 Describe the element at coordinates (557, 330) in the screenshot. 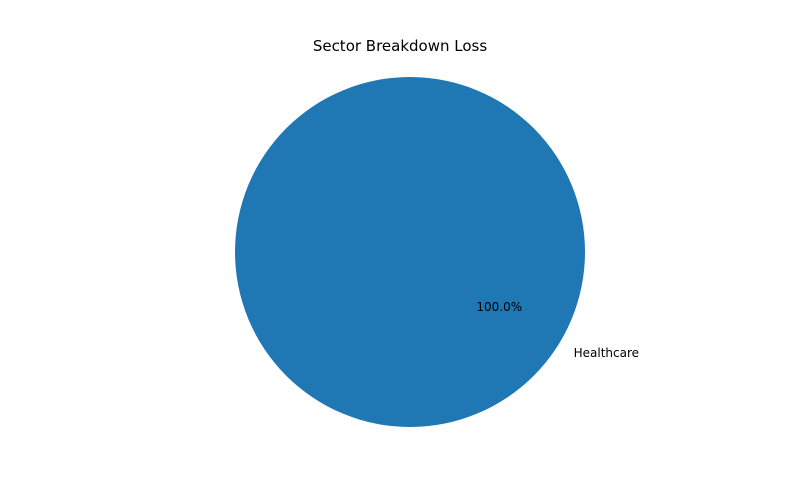

I see `pie-labels: Healthcare 100.0%` at that location.